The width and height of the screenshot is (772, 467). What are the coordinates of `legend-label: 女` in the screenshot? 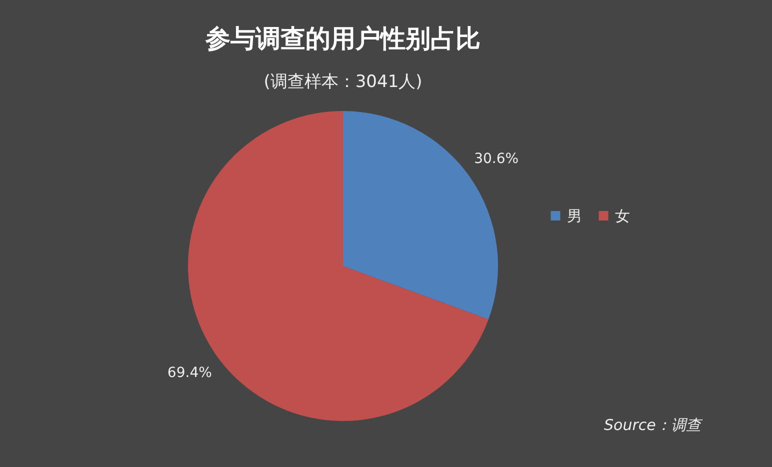 It's located at (622, 215).